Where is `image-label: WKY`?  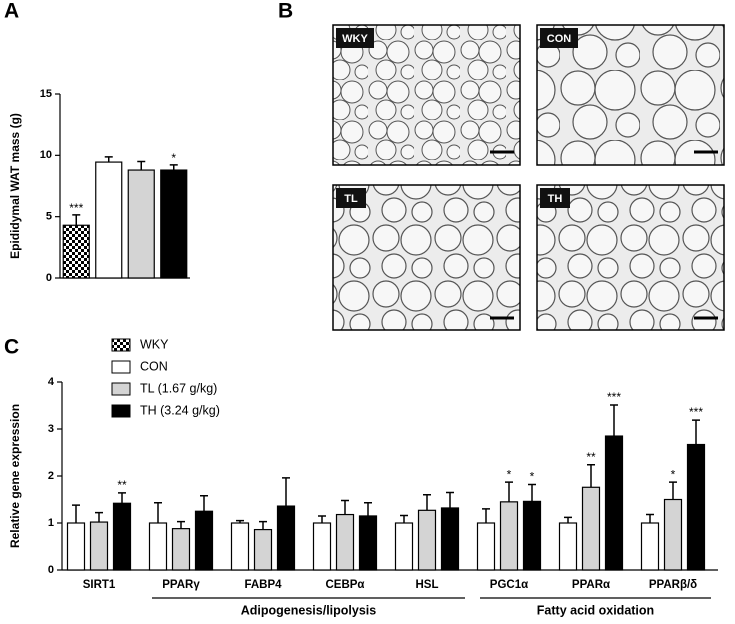
image-label: WKY is located at coordinates (355, 39).